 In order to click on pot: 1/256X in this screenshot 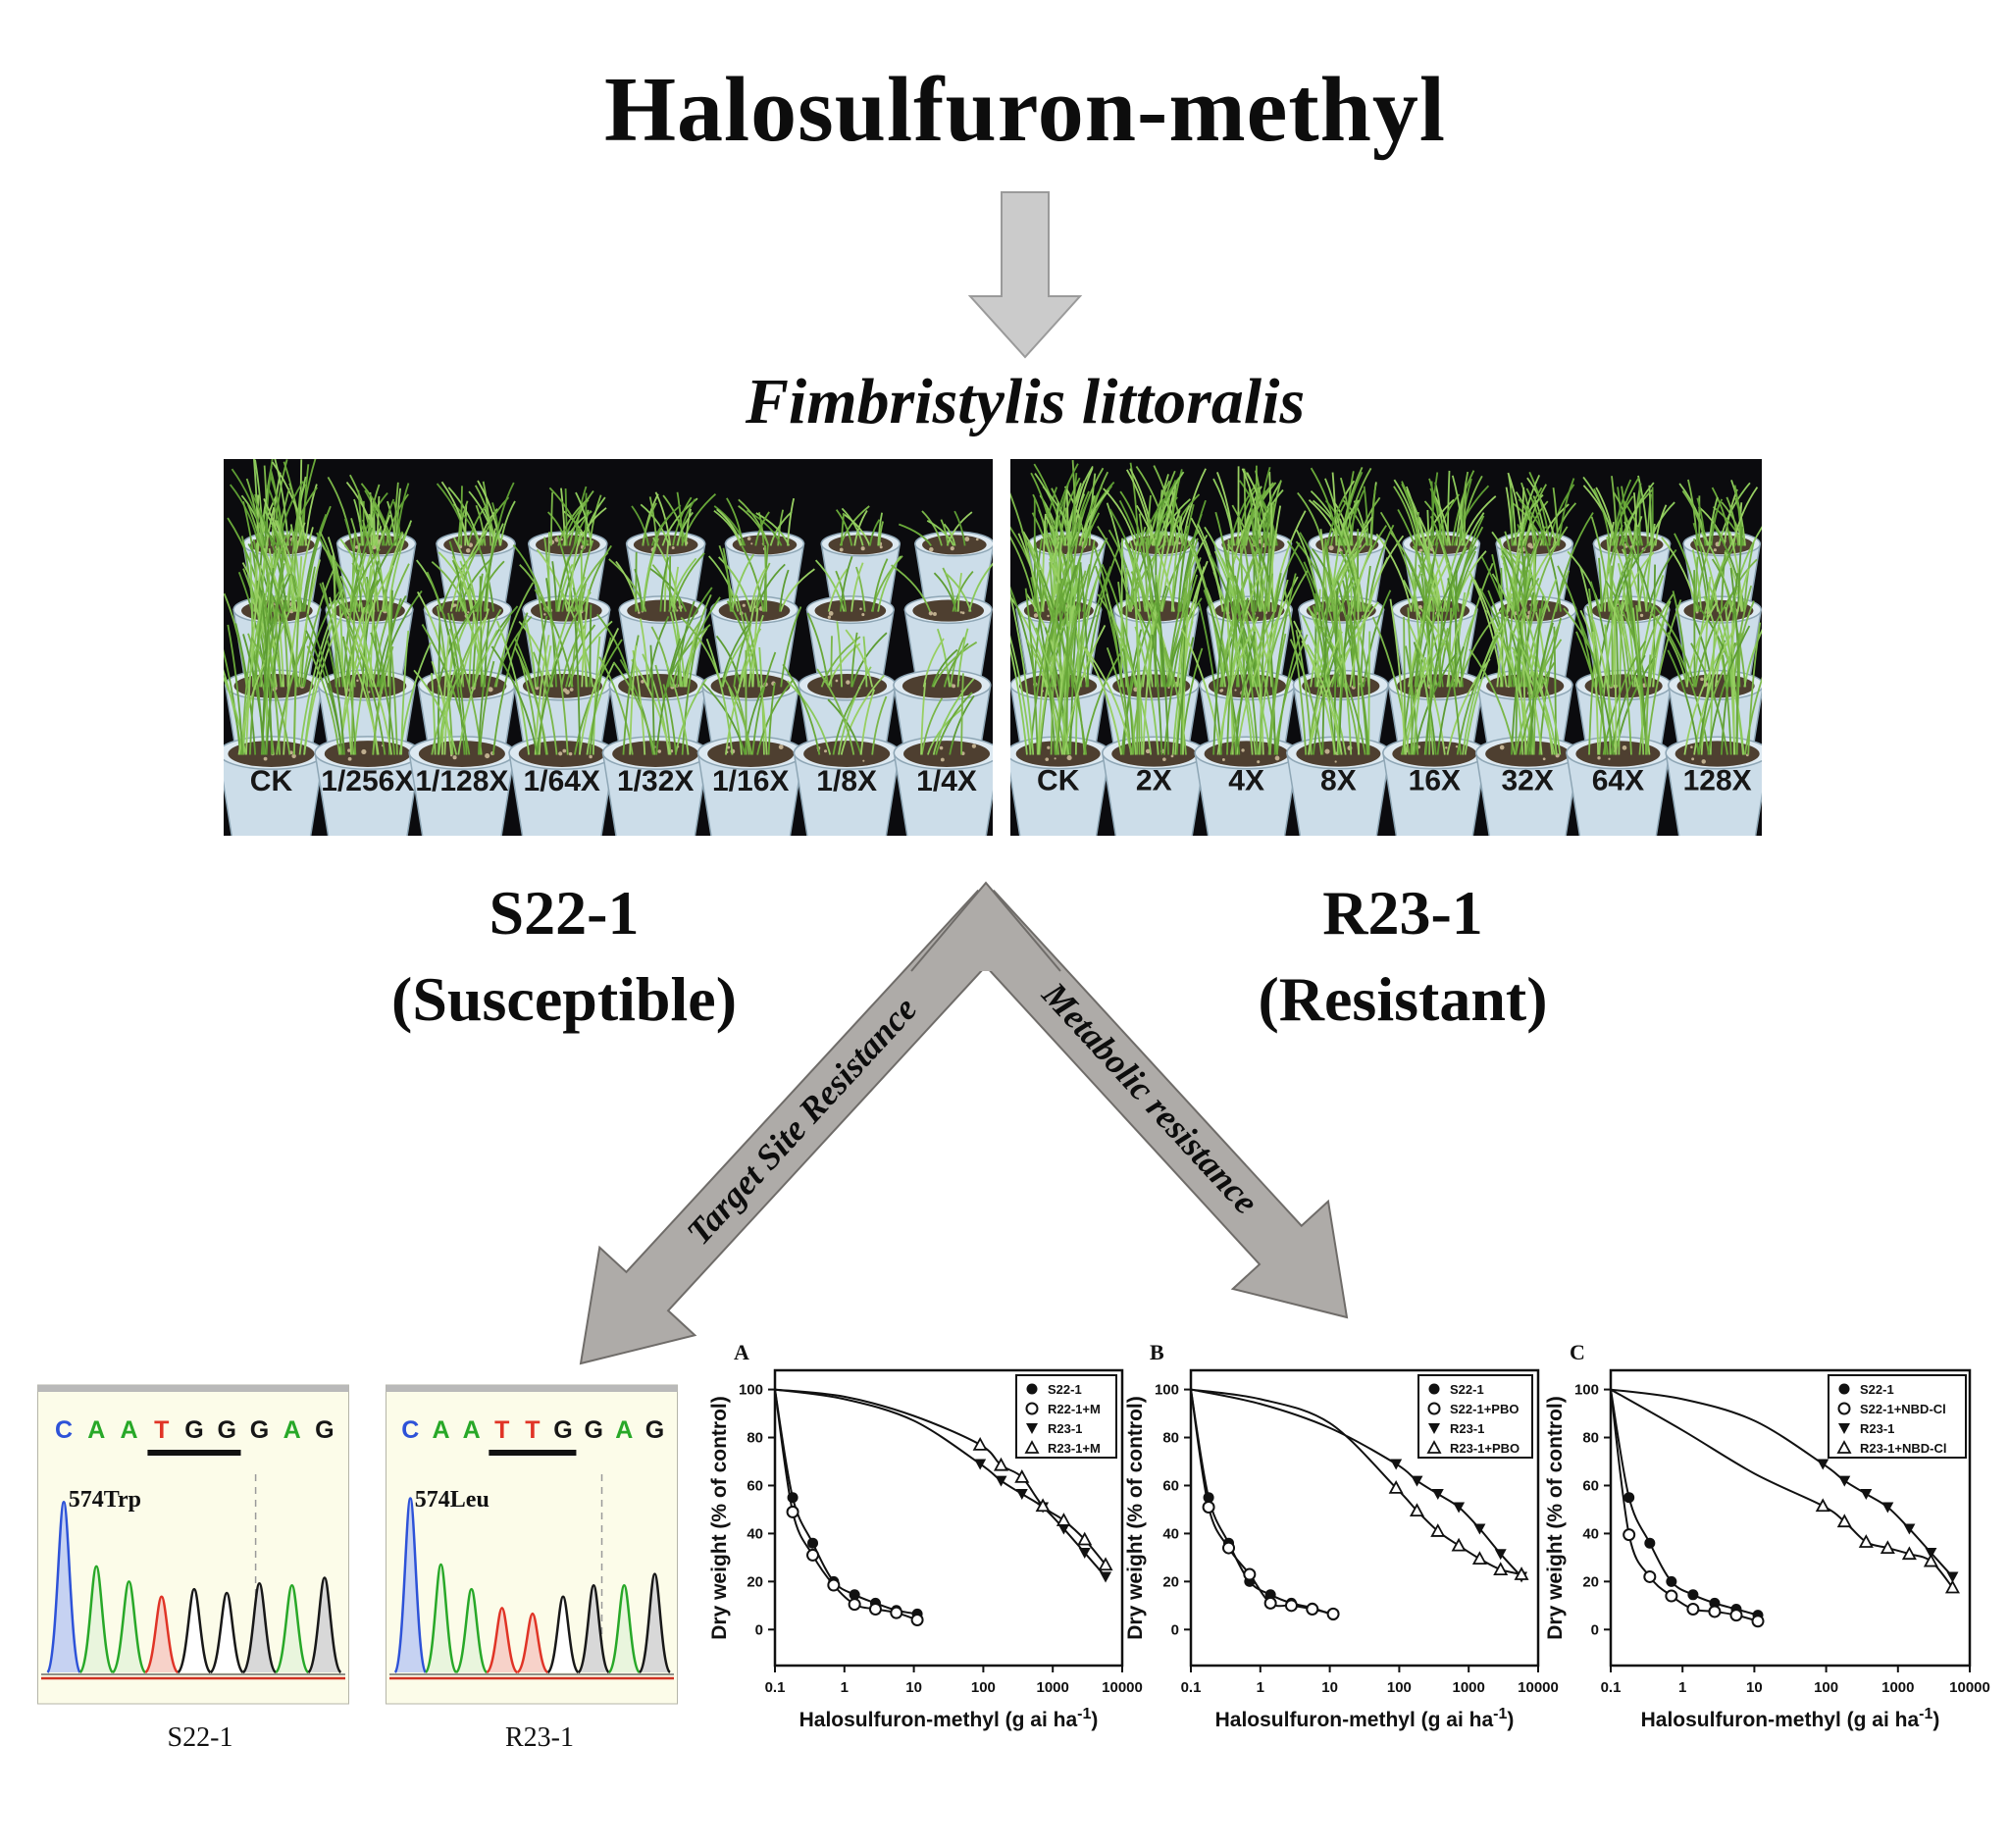, I will do `click(368, 712)`.